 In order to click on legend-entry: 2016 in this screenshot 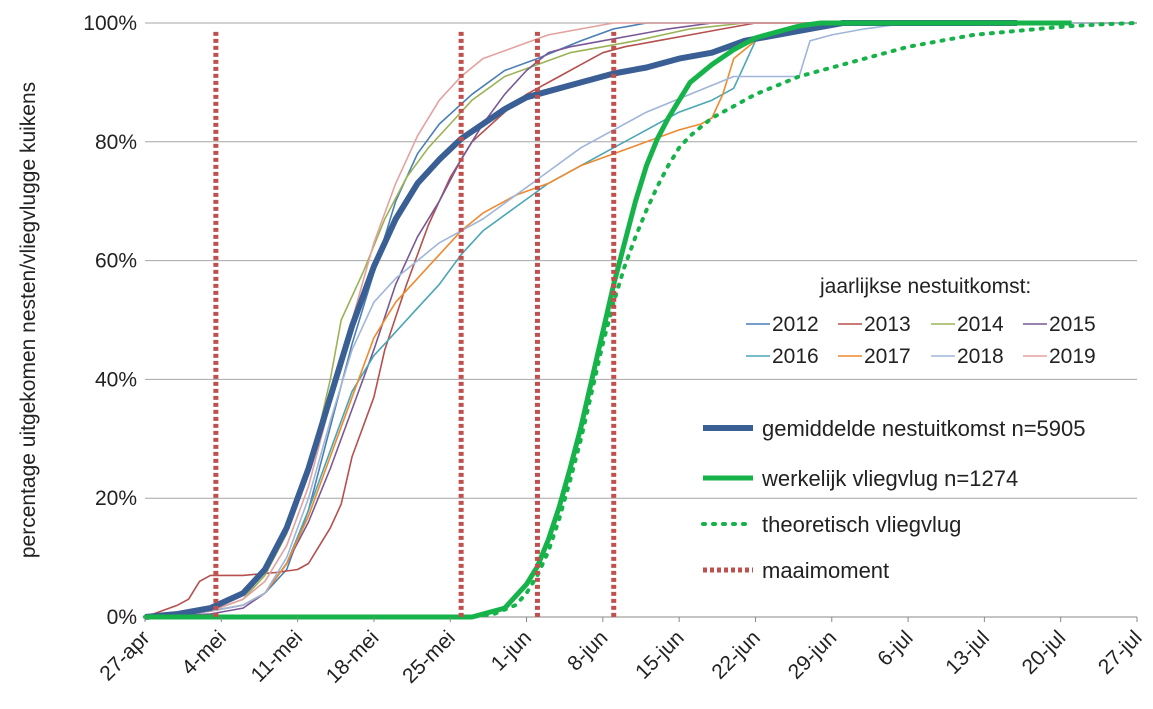, I will do `click(795, 356)`.